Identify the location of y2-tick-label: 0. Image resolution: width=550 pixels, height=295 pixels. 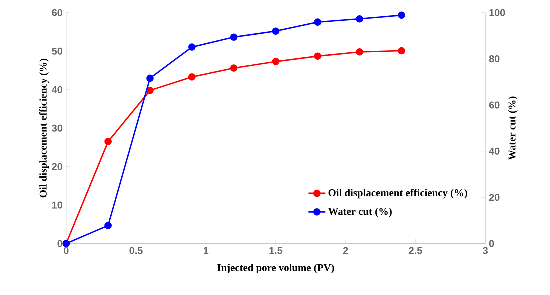
(491, 244).